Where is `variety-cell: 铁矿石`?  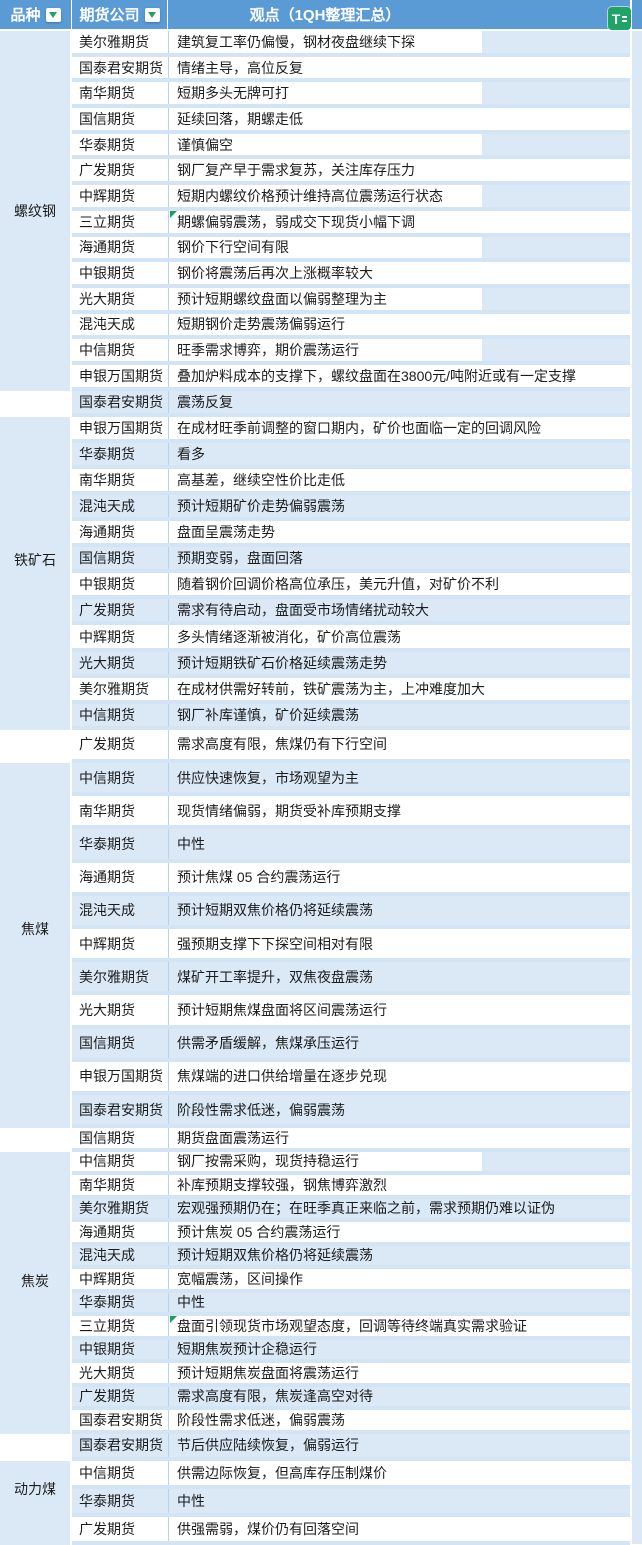 variety-cell: 铁矿石 is located at coordinates (36, 560).